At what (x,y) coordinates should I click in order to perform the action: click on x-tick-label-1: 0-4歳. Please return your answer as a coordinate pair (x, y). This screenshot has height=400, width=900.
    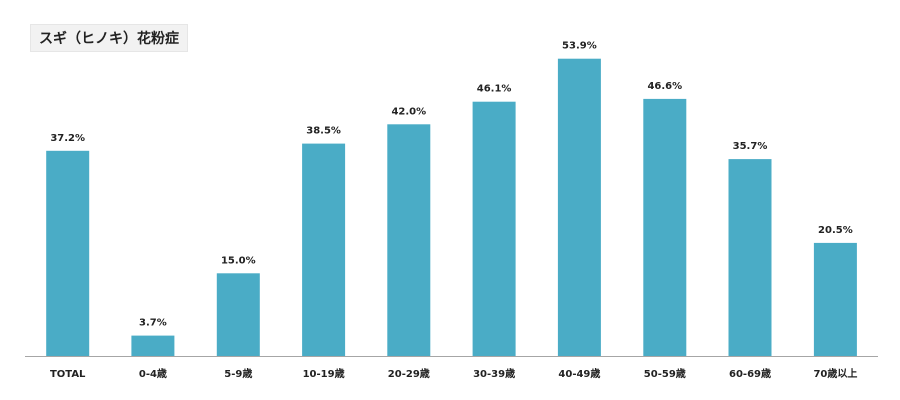
    Looking at the image, I should click on (153, 373).